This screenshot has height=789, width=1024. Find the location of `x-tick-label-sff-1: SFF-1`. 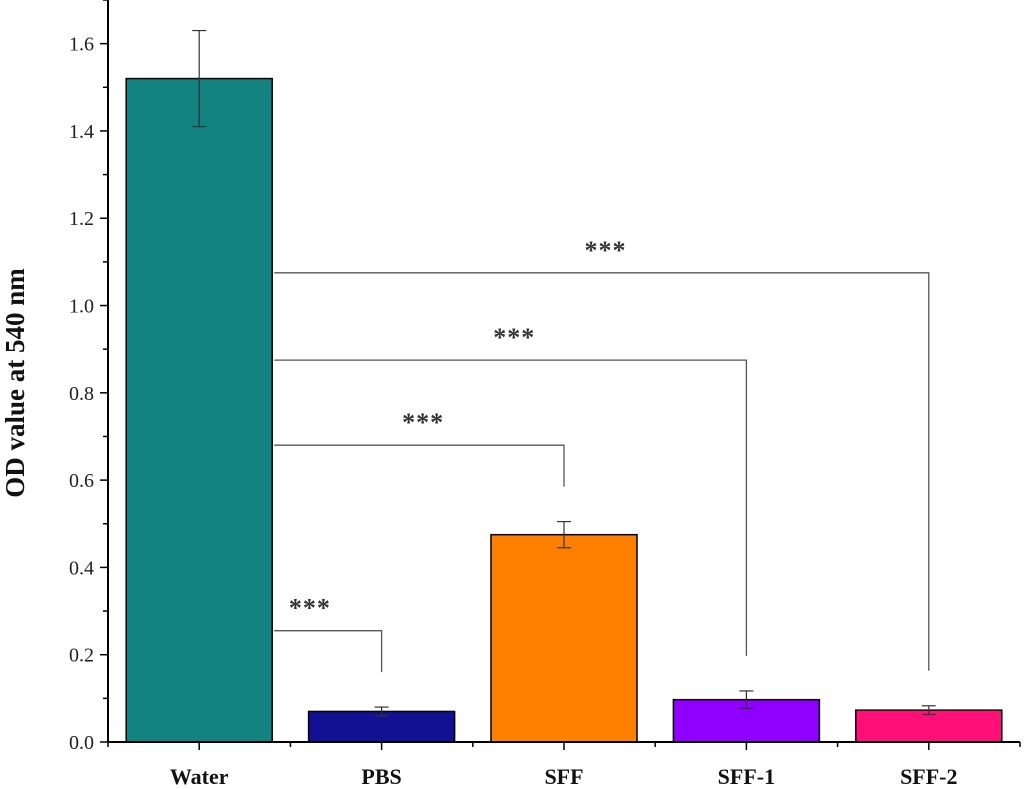

x-tick-label-sff-1: SFF-1 is located at coordinates (746, 776).